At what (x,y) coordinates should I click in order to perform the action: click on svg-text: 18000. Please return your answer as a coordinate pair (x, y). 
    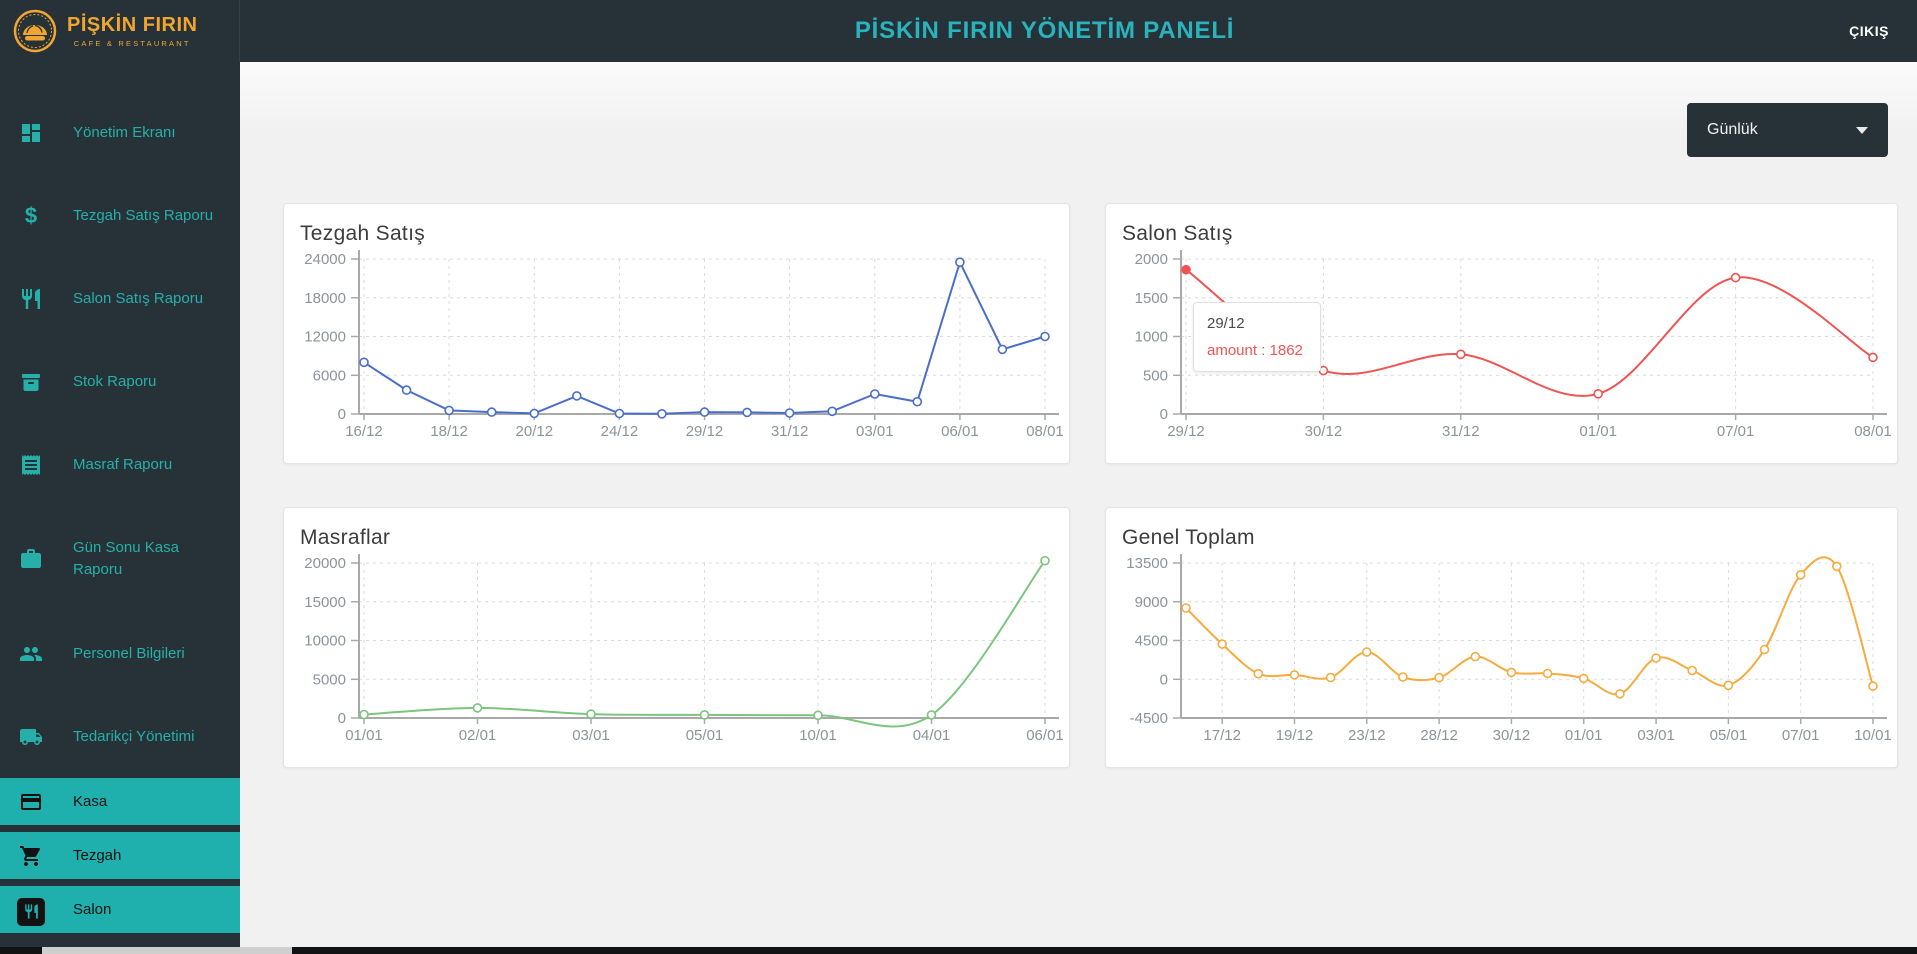
    Looking at the image, I should click on (325, 298).